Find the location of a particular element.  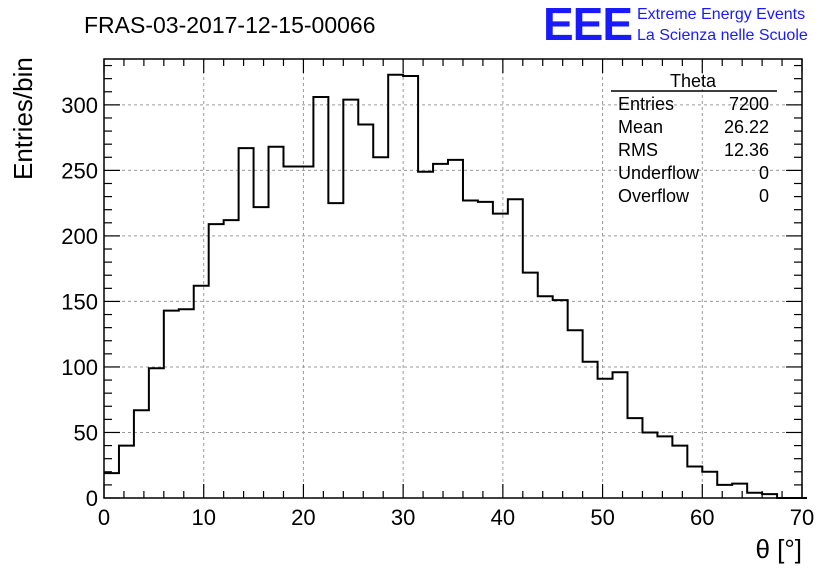

y-tick-label: 0 is located at coordinates (92, 498).